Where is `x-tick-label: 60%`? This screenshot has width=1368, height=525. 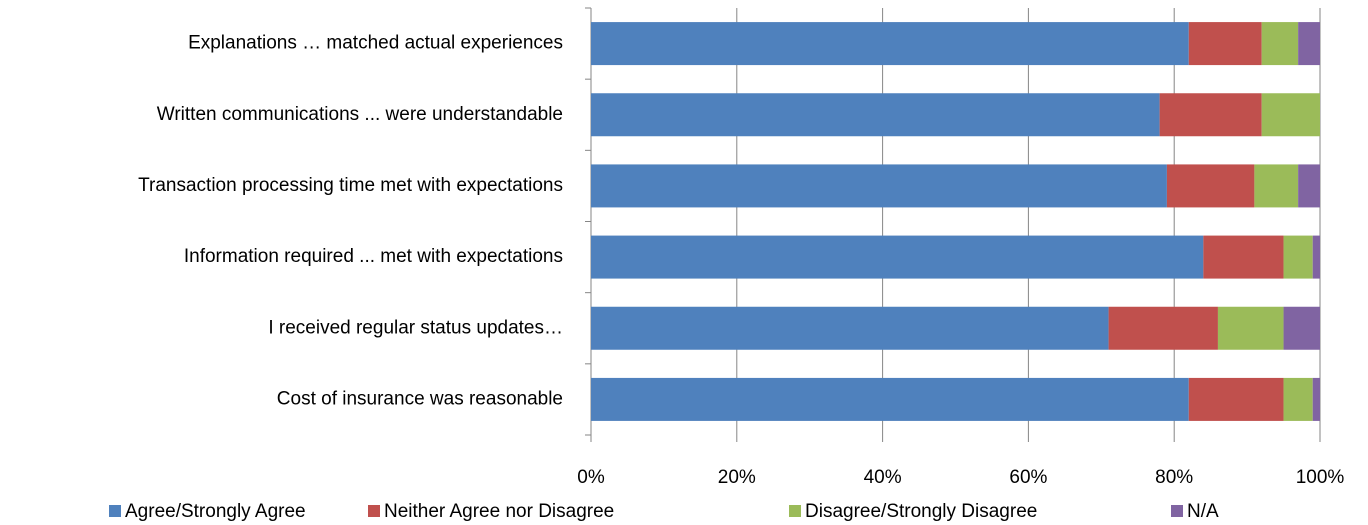
x-tick-label: 60% is located at coordinates (1028, 477).